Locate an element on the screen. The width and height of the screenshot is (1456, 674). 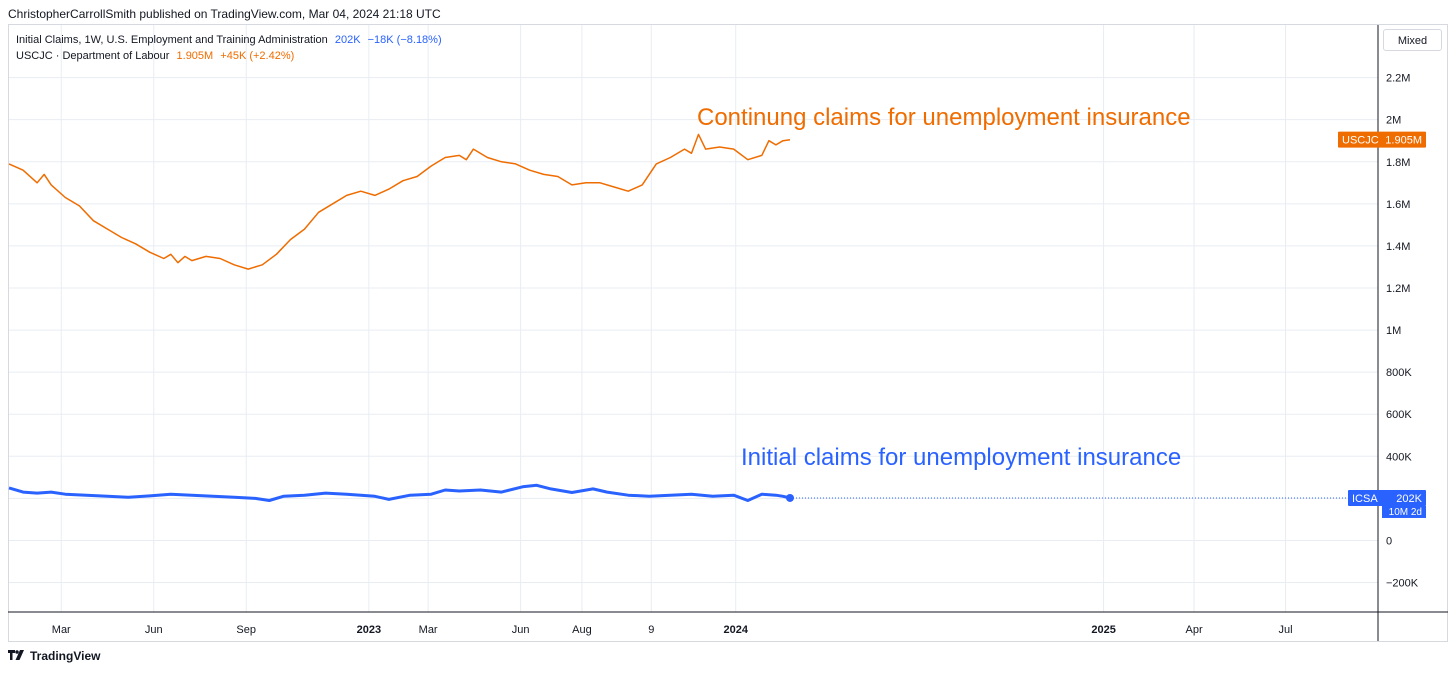
x-tick-label: Jul is located at coordinates (1285, 630).